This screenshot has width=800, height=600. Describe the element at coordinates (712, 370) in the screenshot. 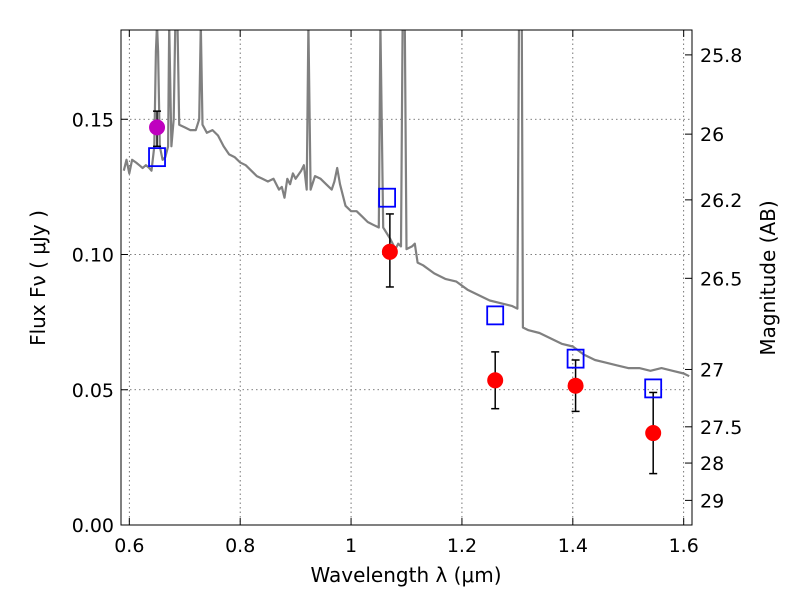

I see `y2-tick-label: 27` at that location.